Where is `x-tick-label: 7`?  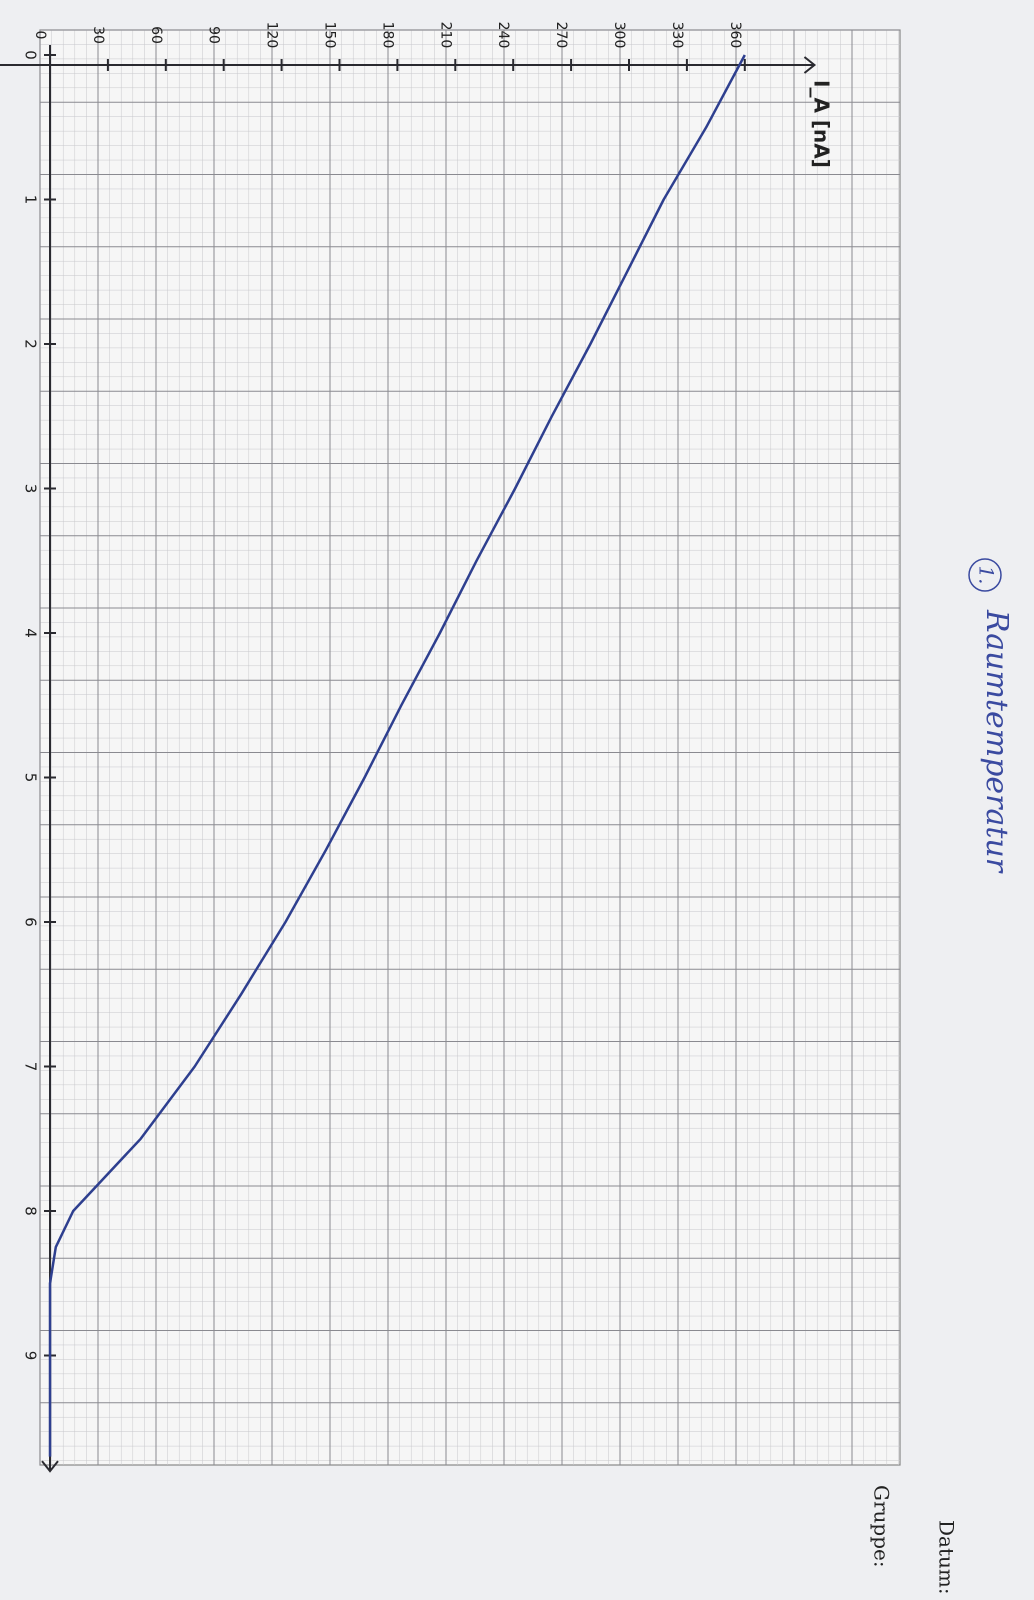 x-tick-label: 7 is located at coordinates (31, 1067).